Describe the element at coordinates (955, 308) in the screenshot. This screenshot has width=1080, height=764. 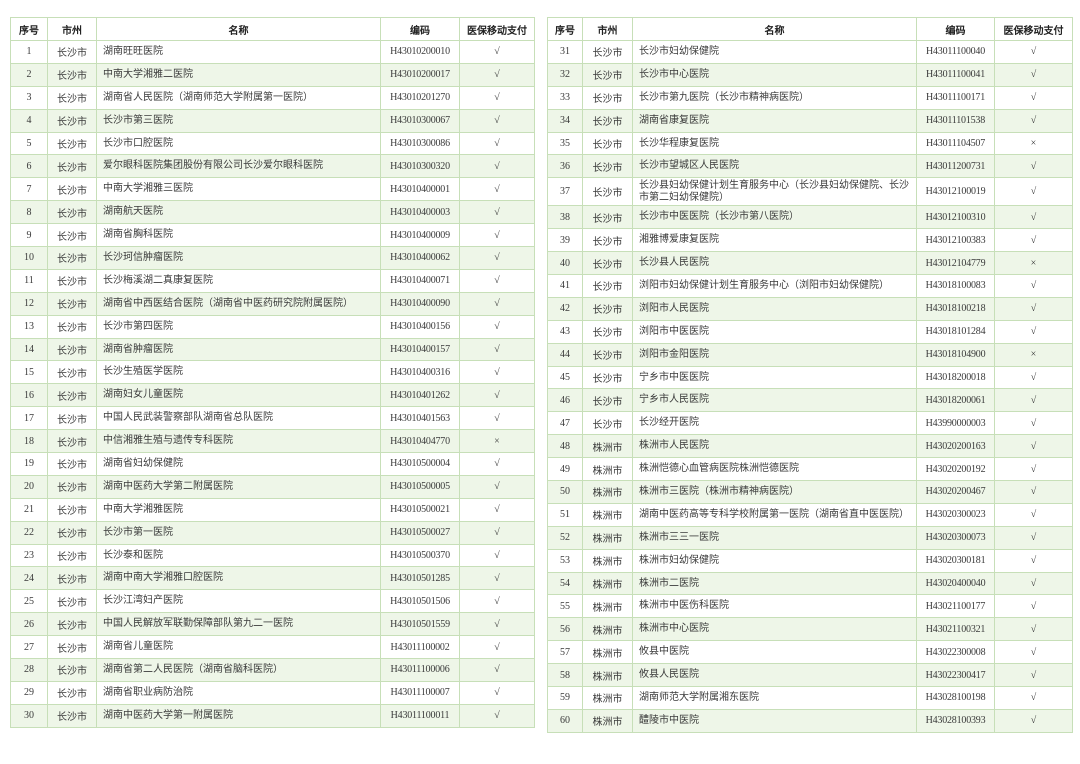
I see `cell-code: H43018100218` at that location.